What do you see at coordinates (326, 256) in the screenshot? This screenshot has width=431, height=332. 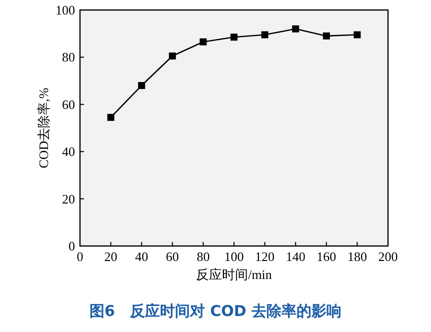 I see `x-tick-label: 160` at bounding box center [326, 256].